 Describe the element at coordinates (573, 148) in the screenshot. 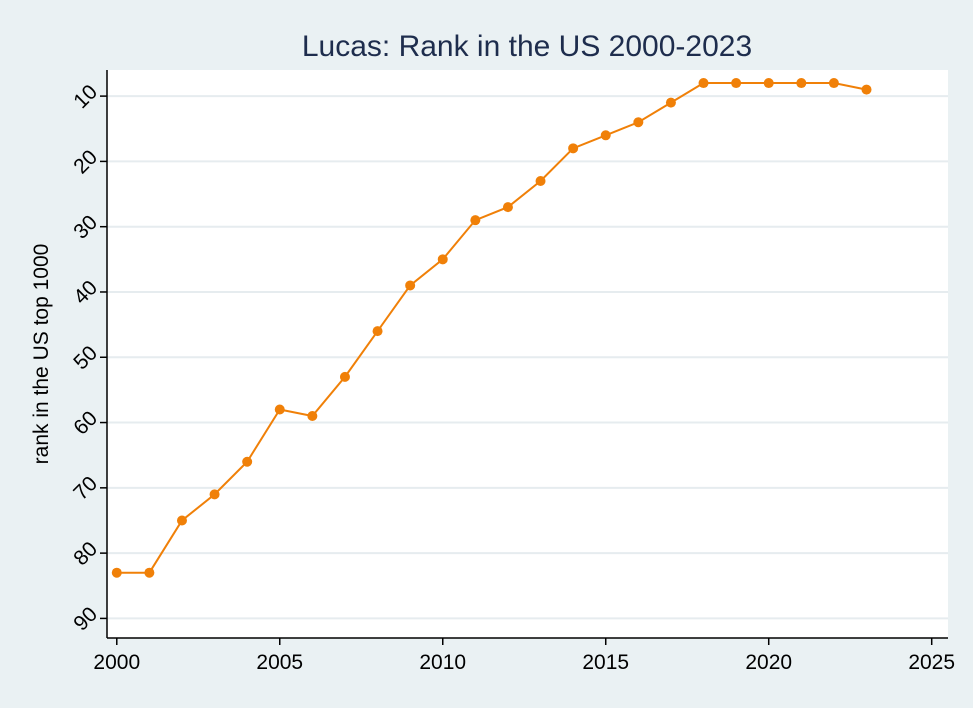

I see `data-point-2014` at that location.